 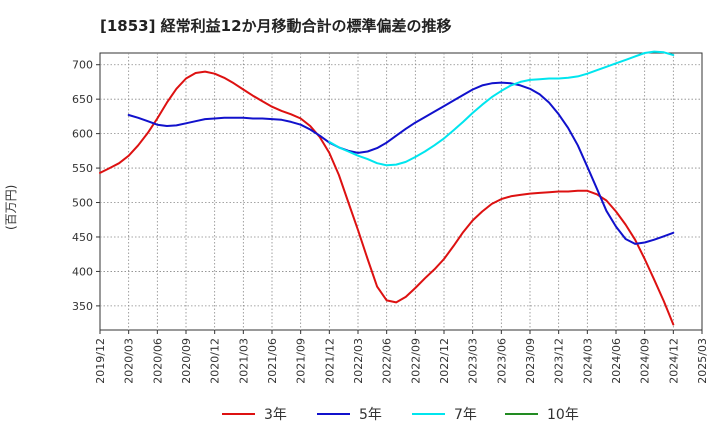 I want to click on y-tick-label: 450, so click(x=82, y=237).